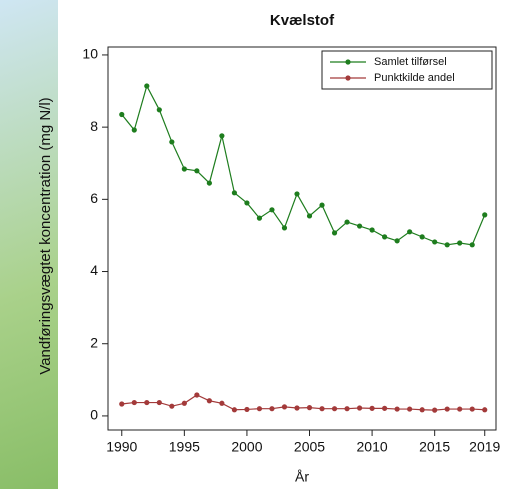 Image resolution: width=506 pixels, height=489 pixels. What do you see at coordinates (372, 447) in the screenshot?
I see `x-tick-label: 2010` at bounding box center [372, 447].